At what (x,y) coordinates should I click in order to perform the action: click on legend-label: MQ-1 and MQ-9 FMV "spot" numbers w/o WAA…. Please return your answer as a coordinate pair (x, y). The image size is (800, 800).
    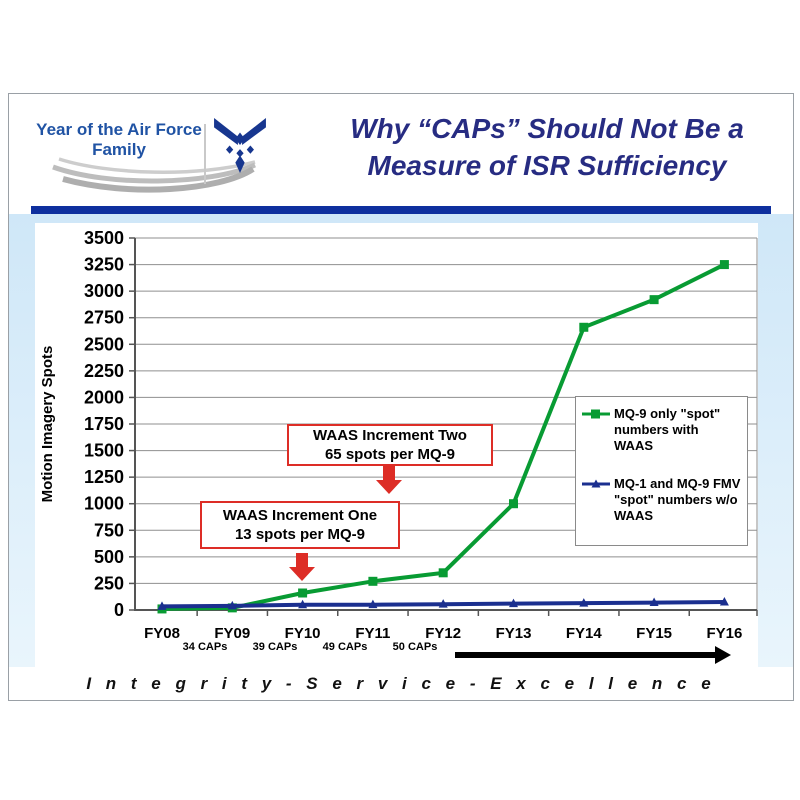
    Looking at the image, I should click on (677, 499).